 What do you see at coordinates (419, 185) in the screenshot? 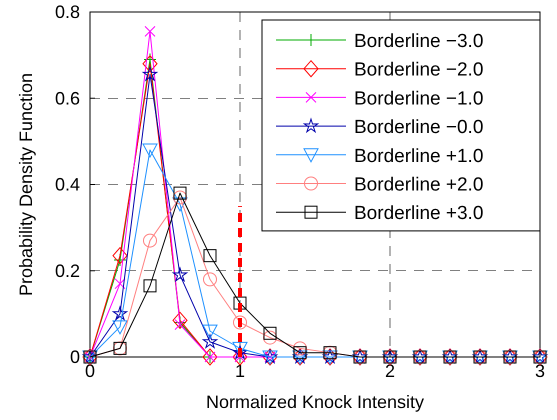
I see `legend-label: Borderline +2.0` at bounding box center [419, 185].